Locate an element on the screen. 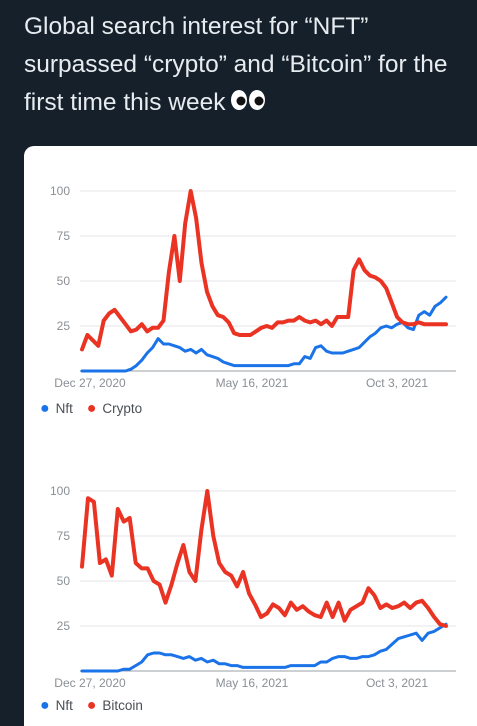 The height and width of the screenshot is (726, 477). eyes-icon is located at coordinates (248, 104).